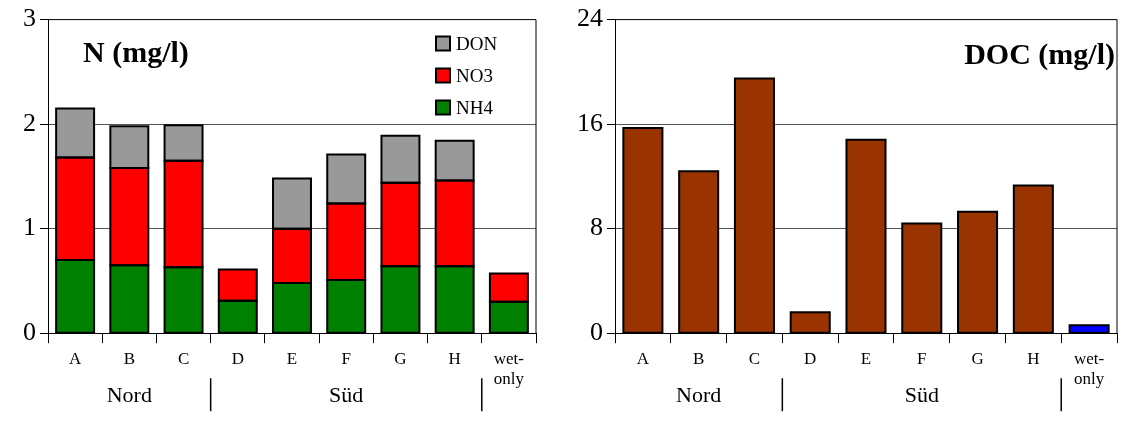 This screenshot has width=1121, height=436. I want to click on y-tick-label: 8, so click(596, 227).